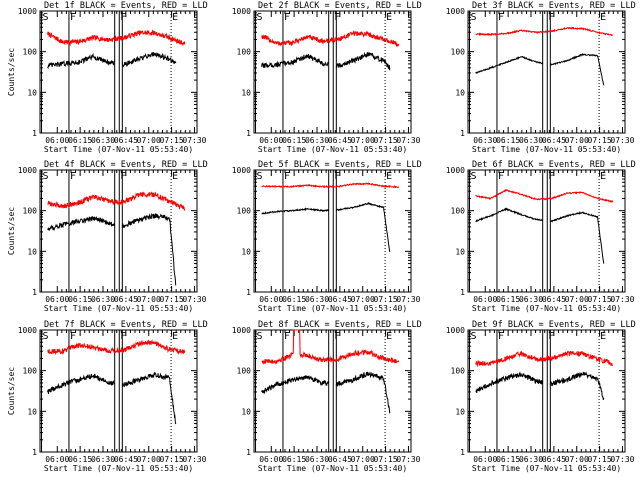  What do you see at coordinates (554, 6) in the screenshot?
I see `panel-title: Det 3f BLACK = Events, RED = LLD` at bounding box center [554, 6].